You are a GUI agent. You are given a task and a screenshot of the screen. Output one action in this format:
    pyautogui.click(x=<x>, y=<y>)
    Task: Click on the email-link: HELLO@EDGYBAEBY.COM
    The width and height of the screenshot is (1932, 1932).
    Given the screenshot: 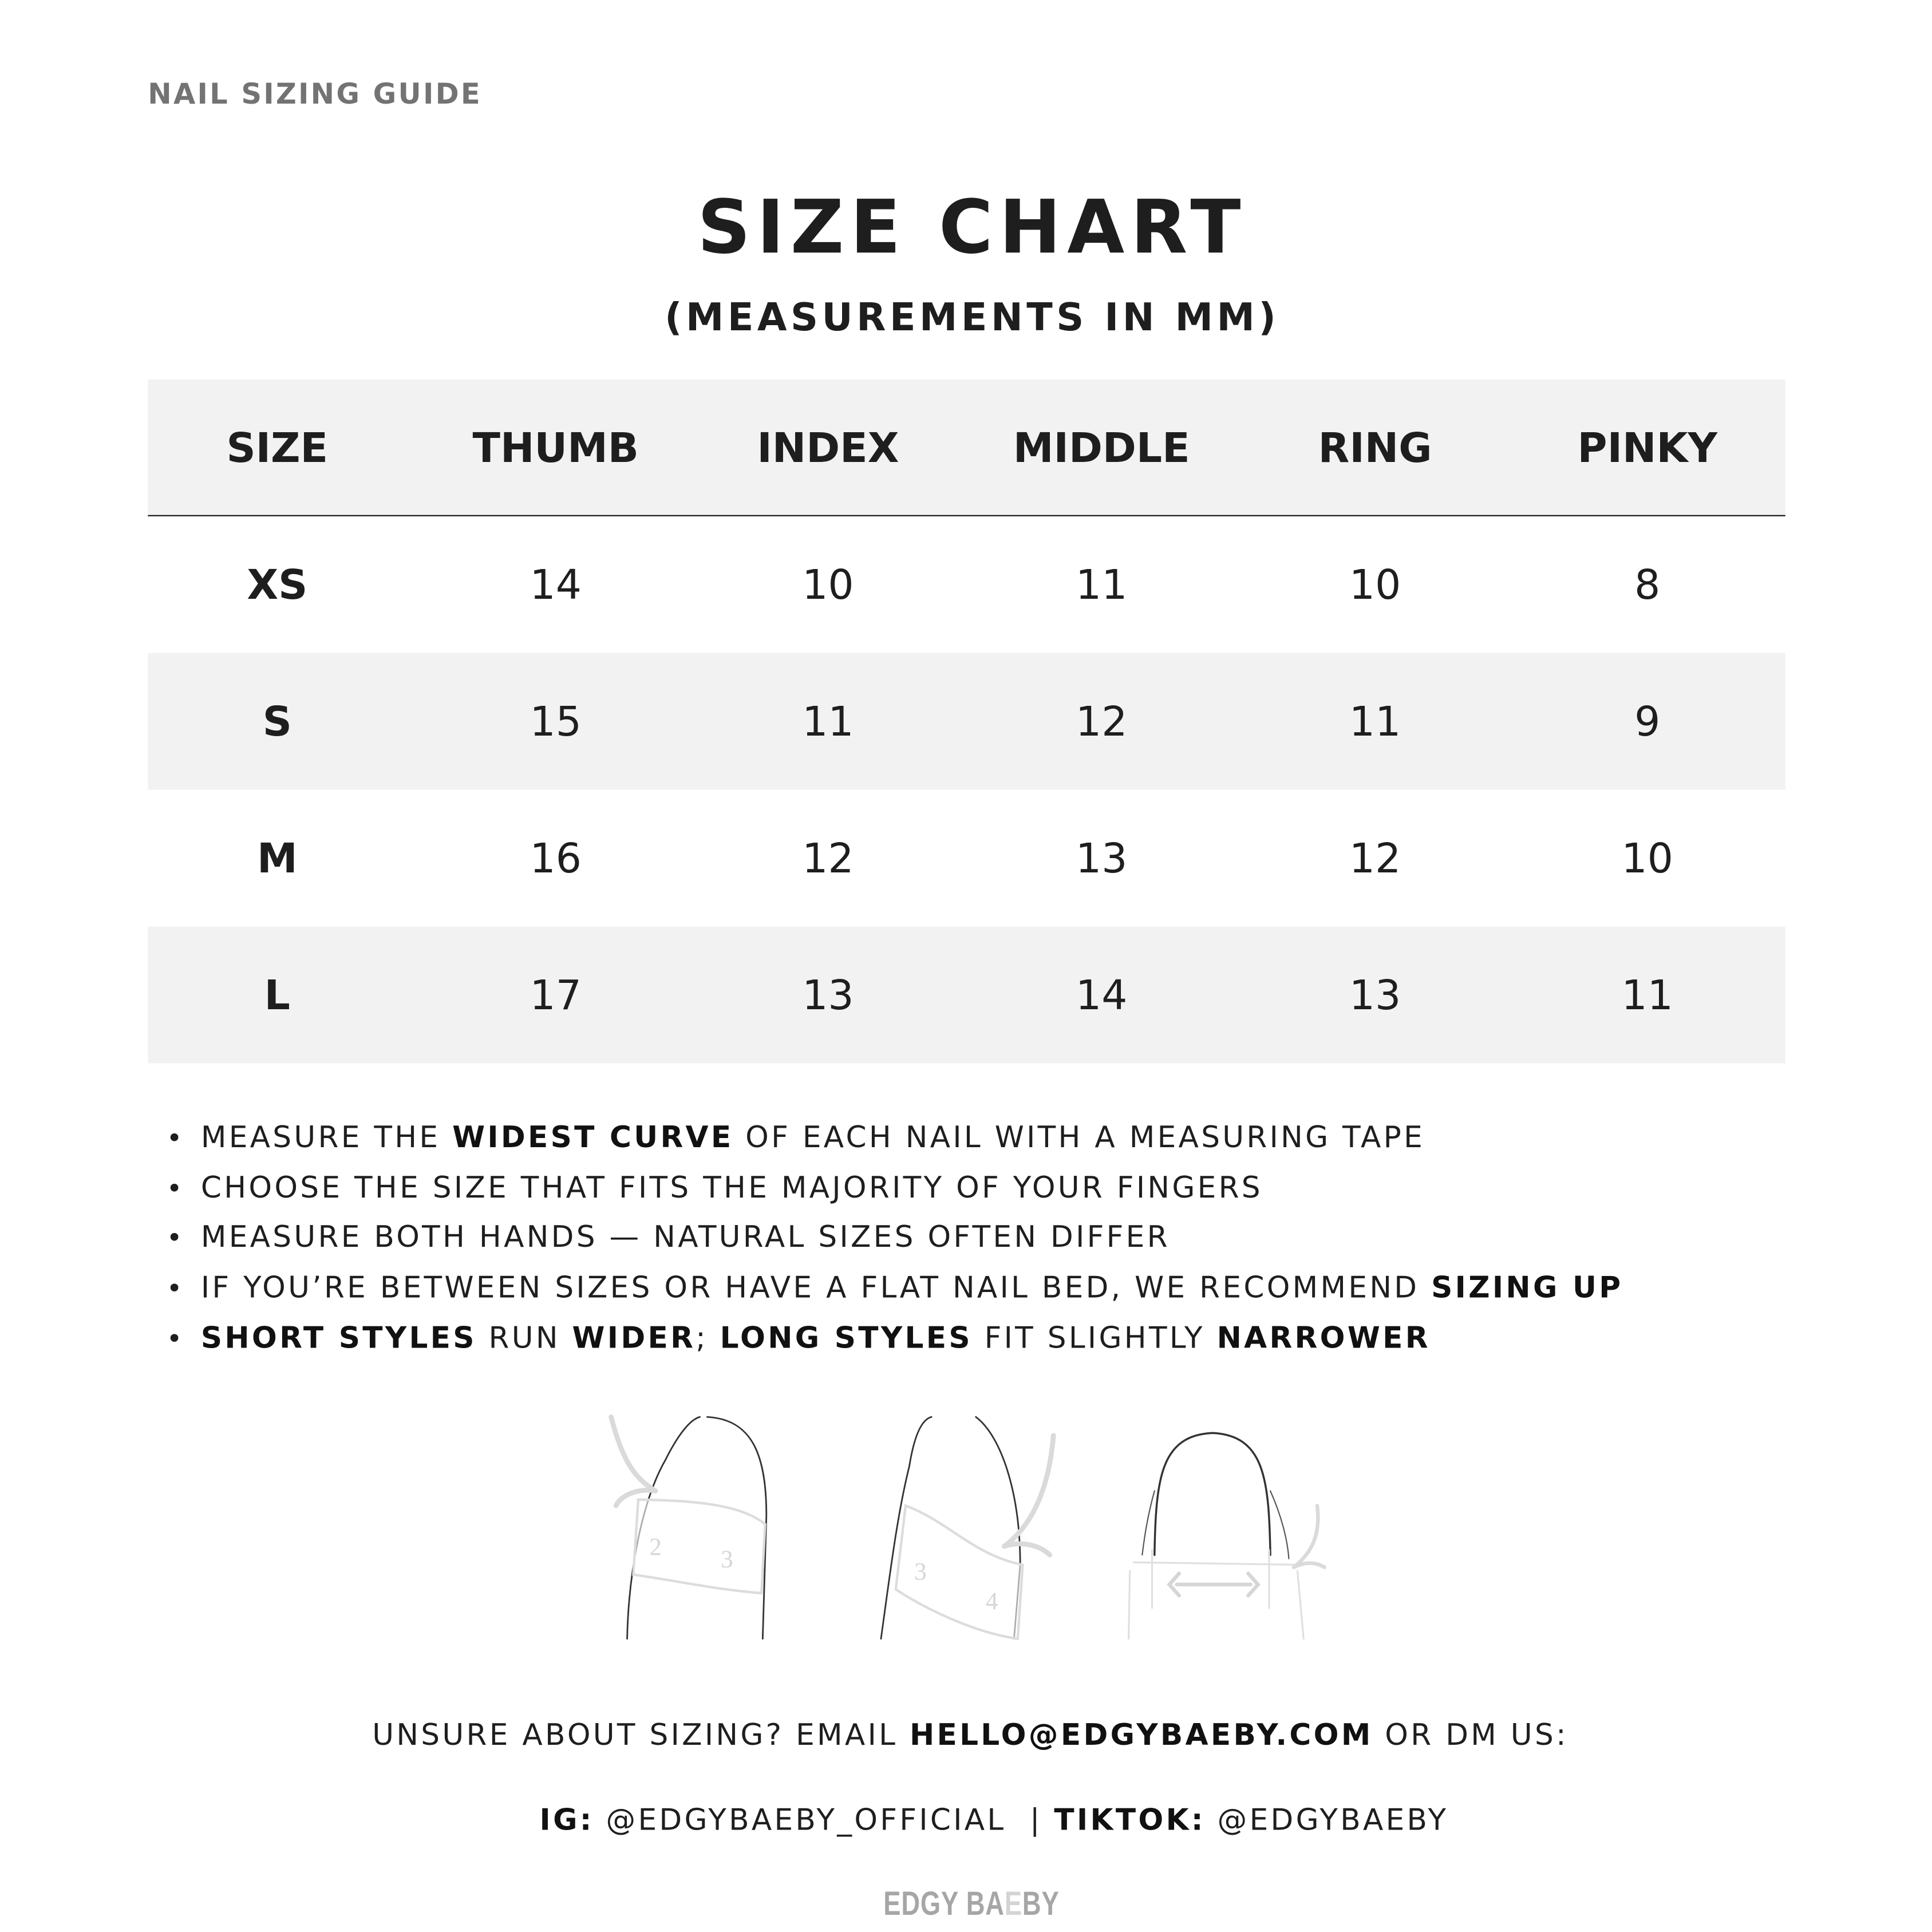 What is the action you would take?
    pyautogui.click(x=1141, y=1734)
    